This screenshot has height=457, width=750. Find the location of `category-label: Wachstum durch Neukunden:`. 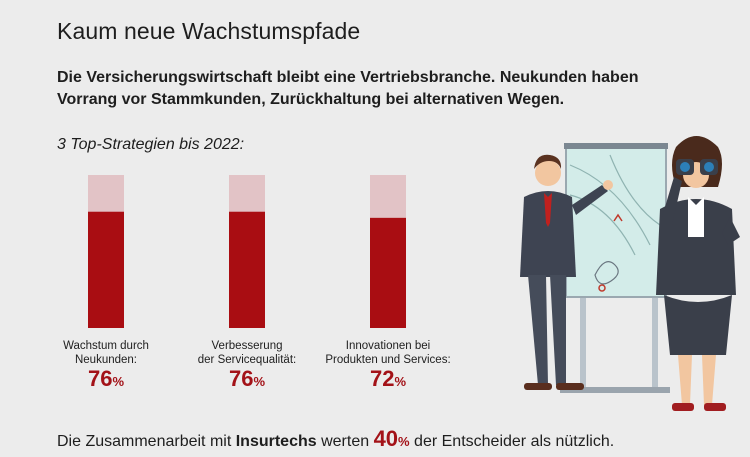

category-label: Wachstum durch Neukunden: is located at coordinates (106, 353).